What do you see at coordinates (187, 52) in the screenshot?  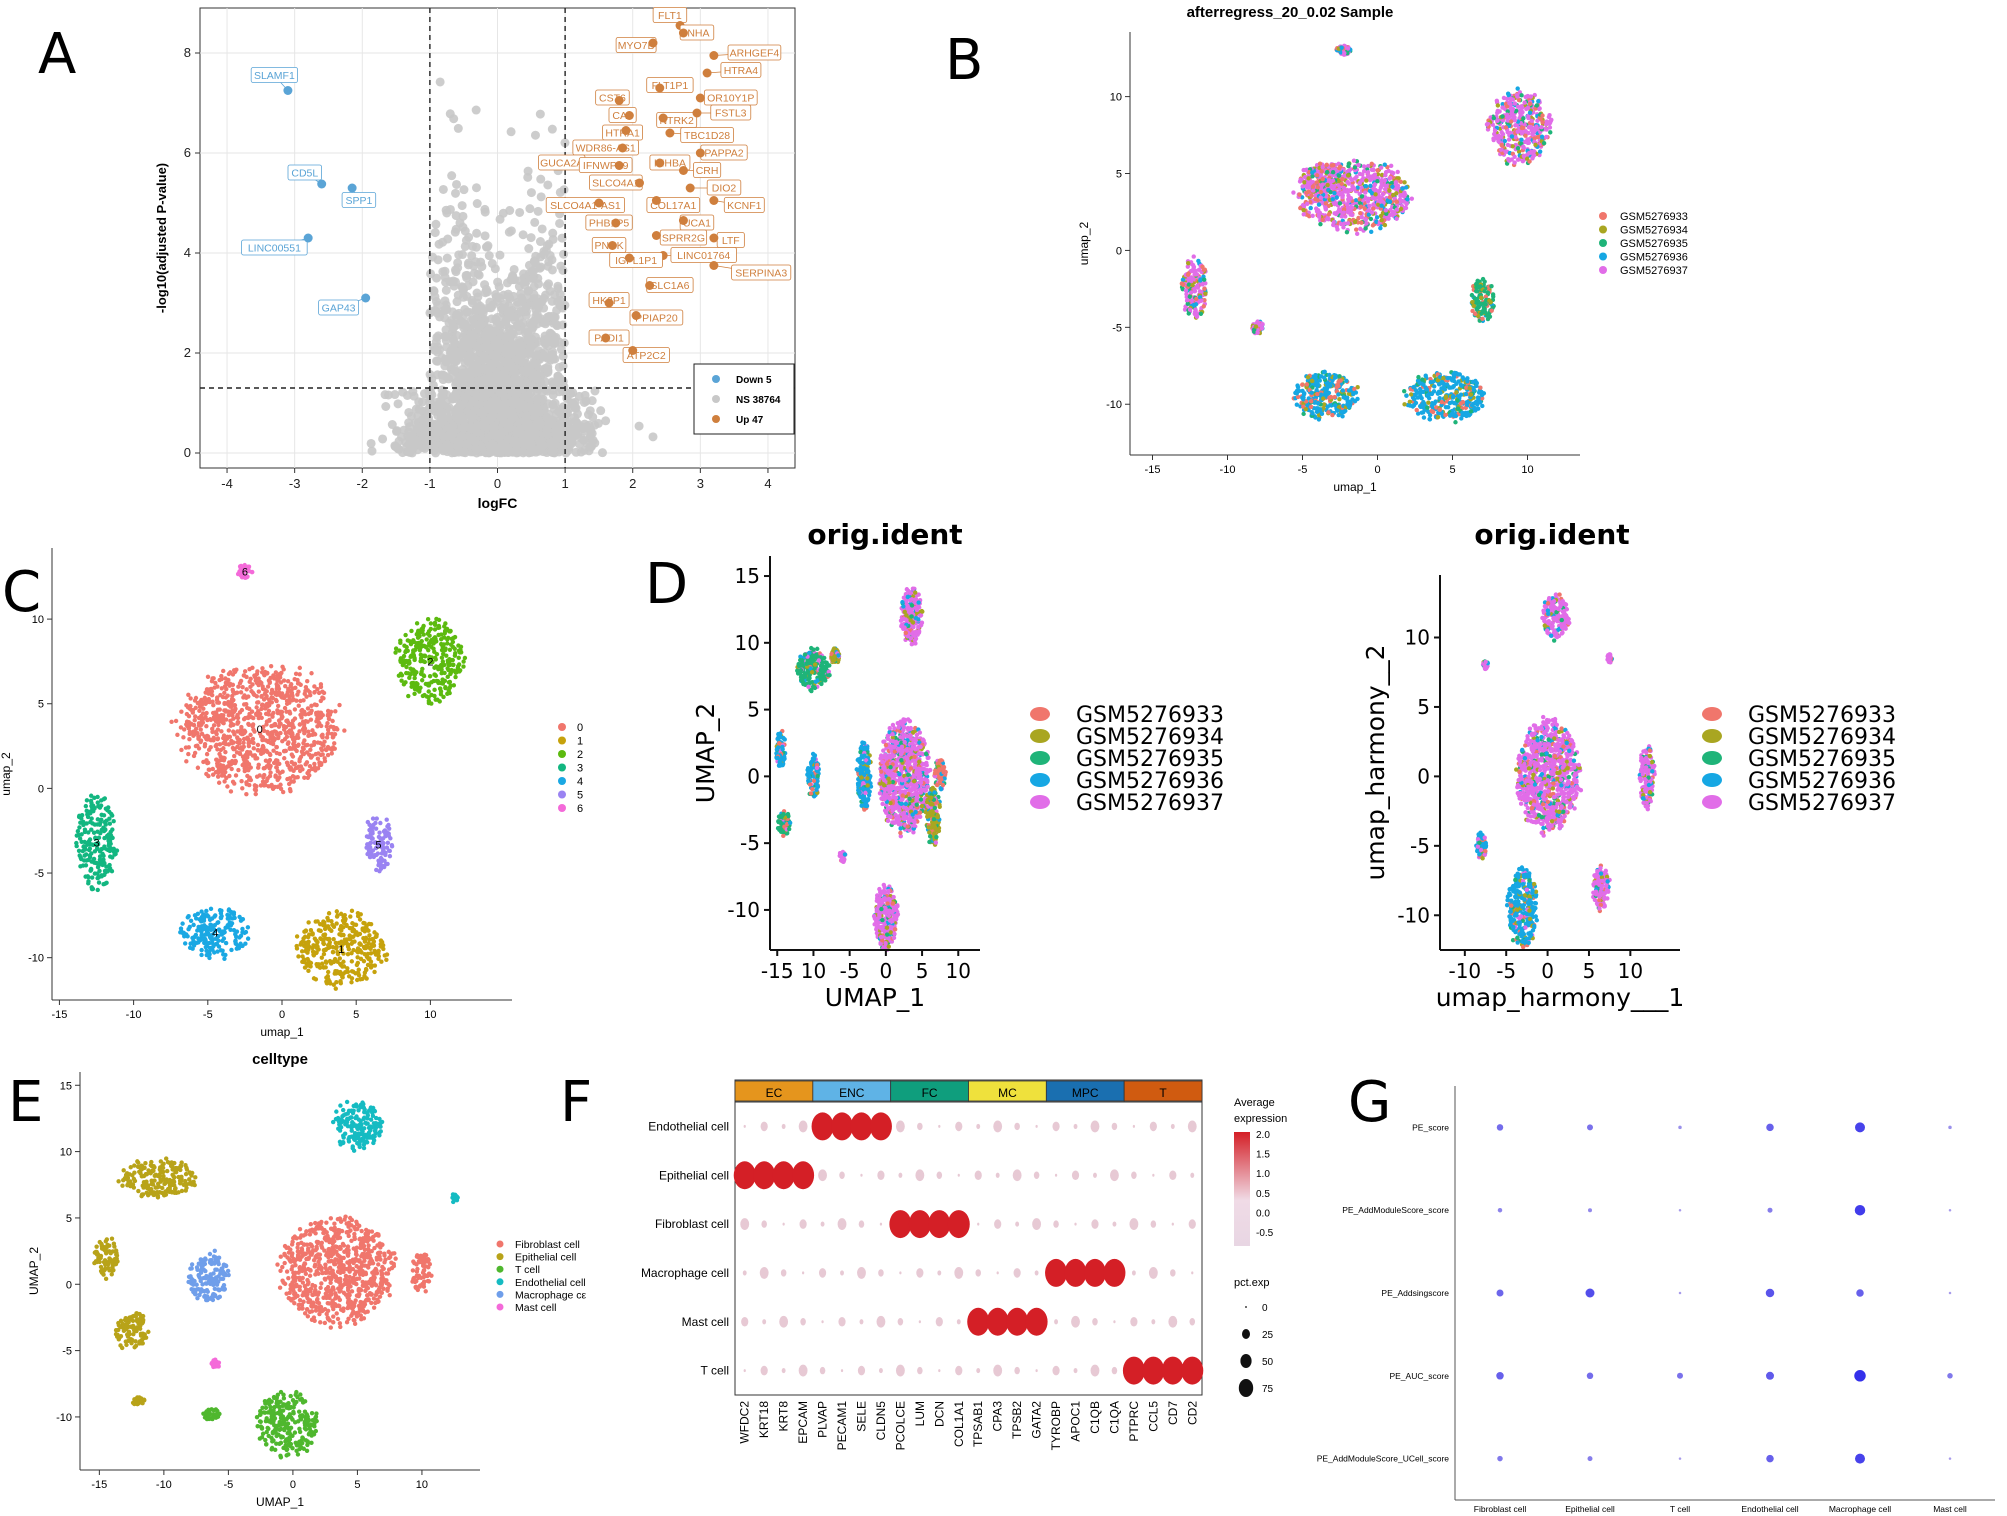 I see `panel-a-ytick-label: 8` at bounding box center [187, 52].